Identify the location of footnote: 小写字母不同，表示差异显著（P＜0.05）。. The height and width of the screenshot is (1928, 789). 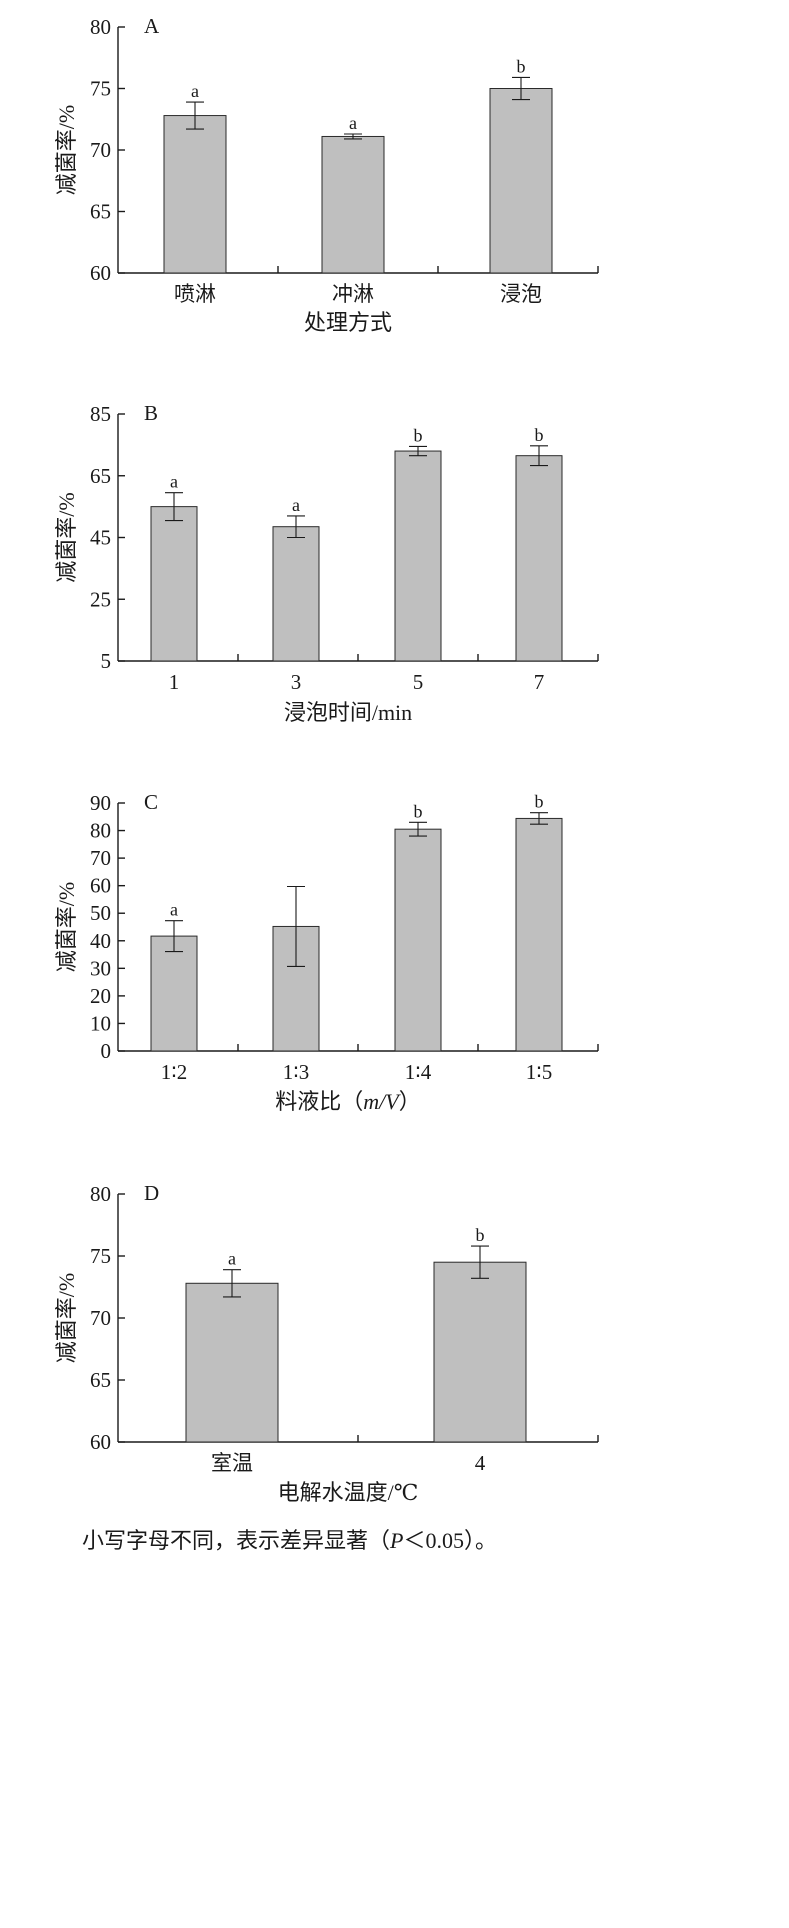
(289, 1540).